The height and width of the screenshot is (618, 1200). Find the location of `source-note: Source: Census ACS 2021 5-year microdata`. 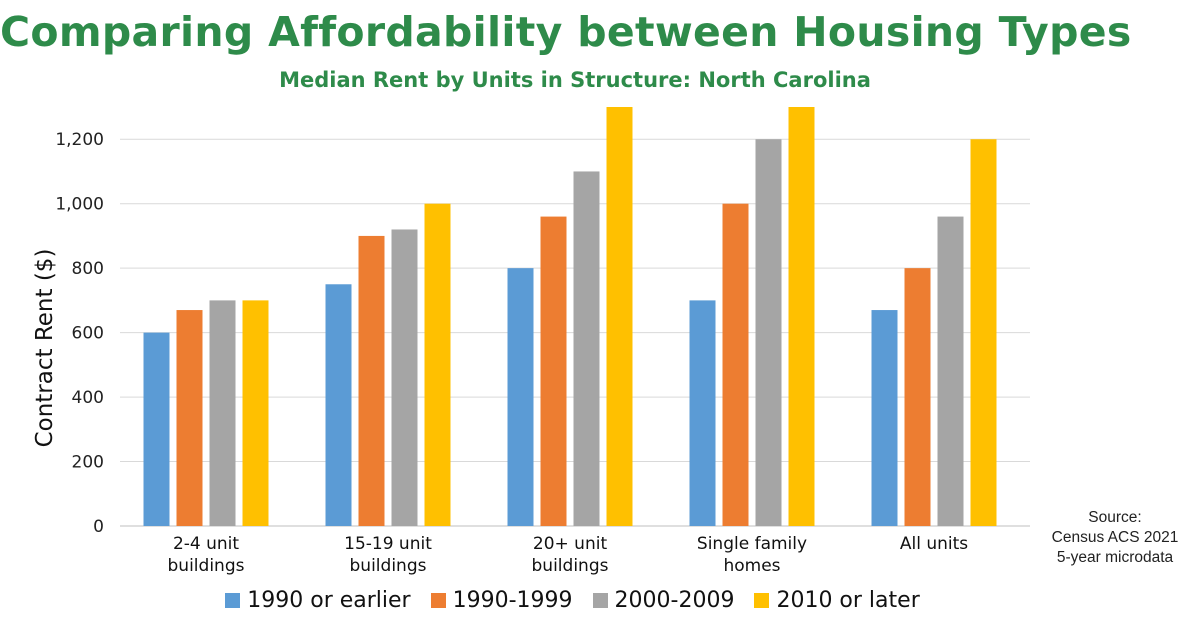

source-note: Source: Census ACS 2021 5-year microdata is located at coordinates (1115, 538).